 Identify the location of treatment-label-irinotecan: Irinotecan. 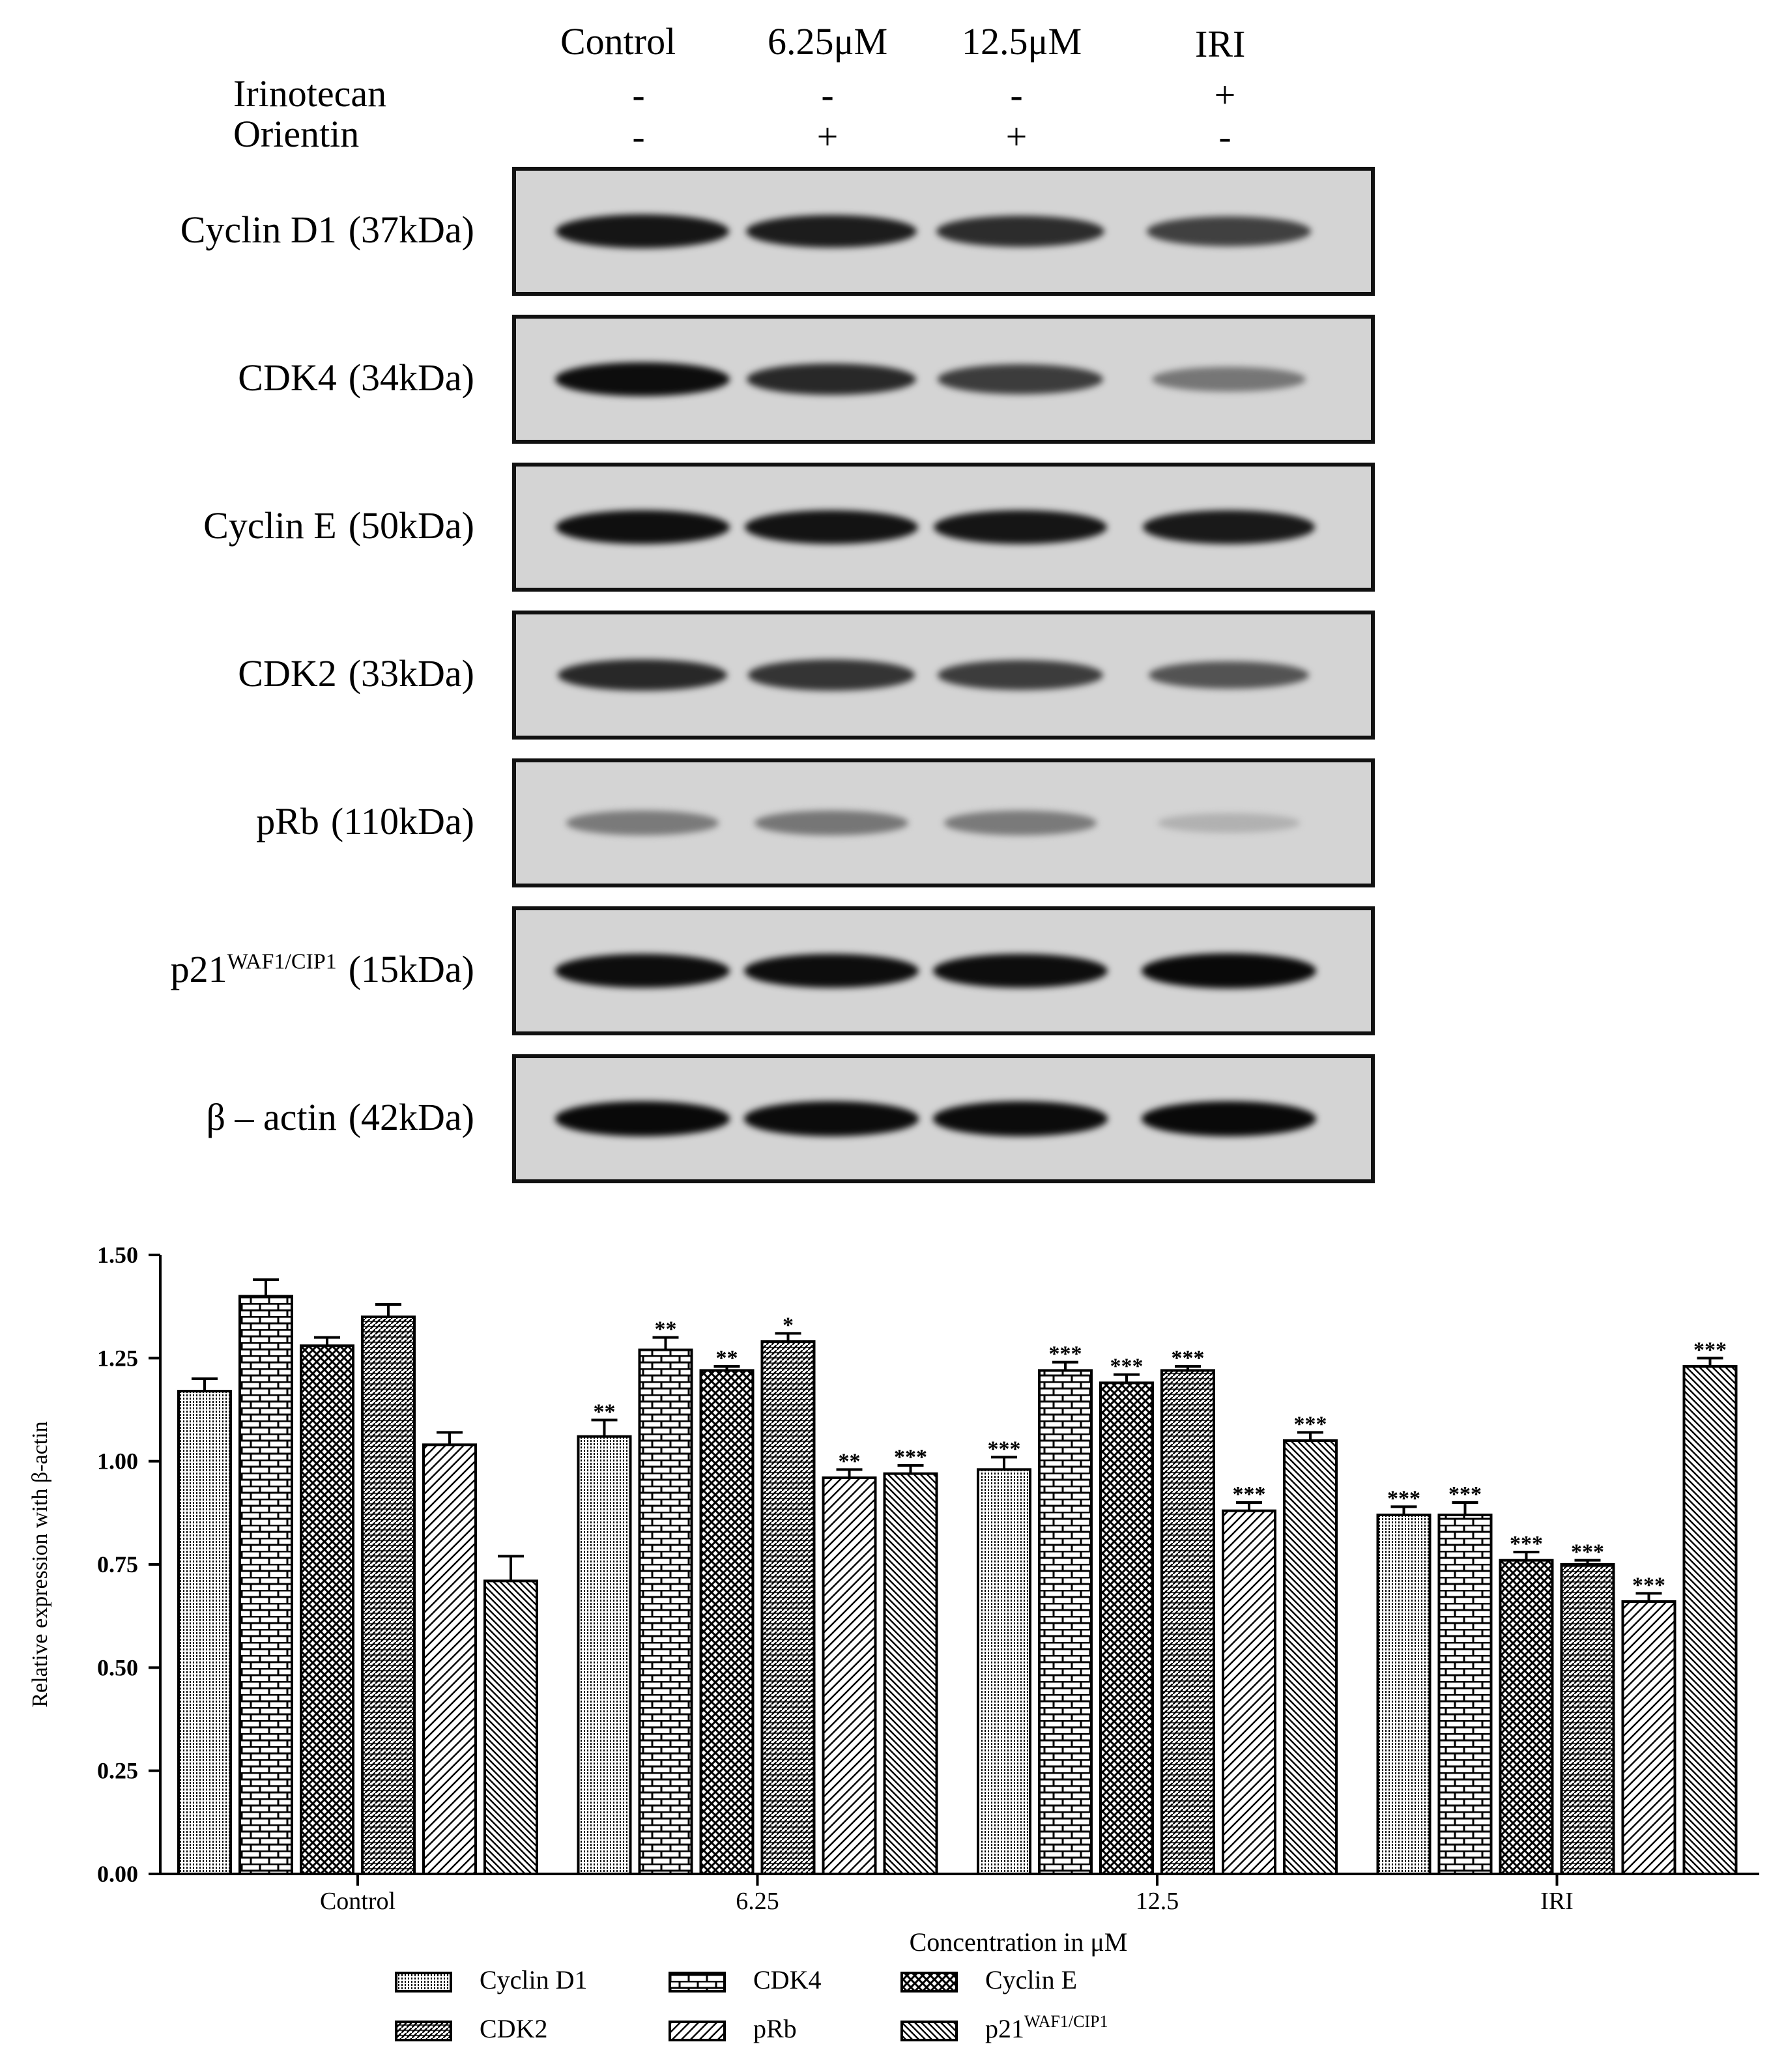
(310, 93).